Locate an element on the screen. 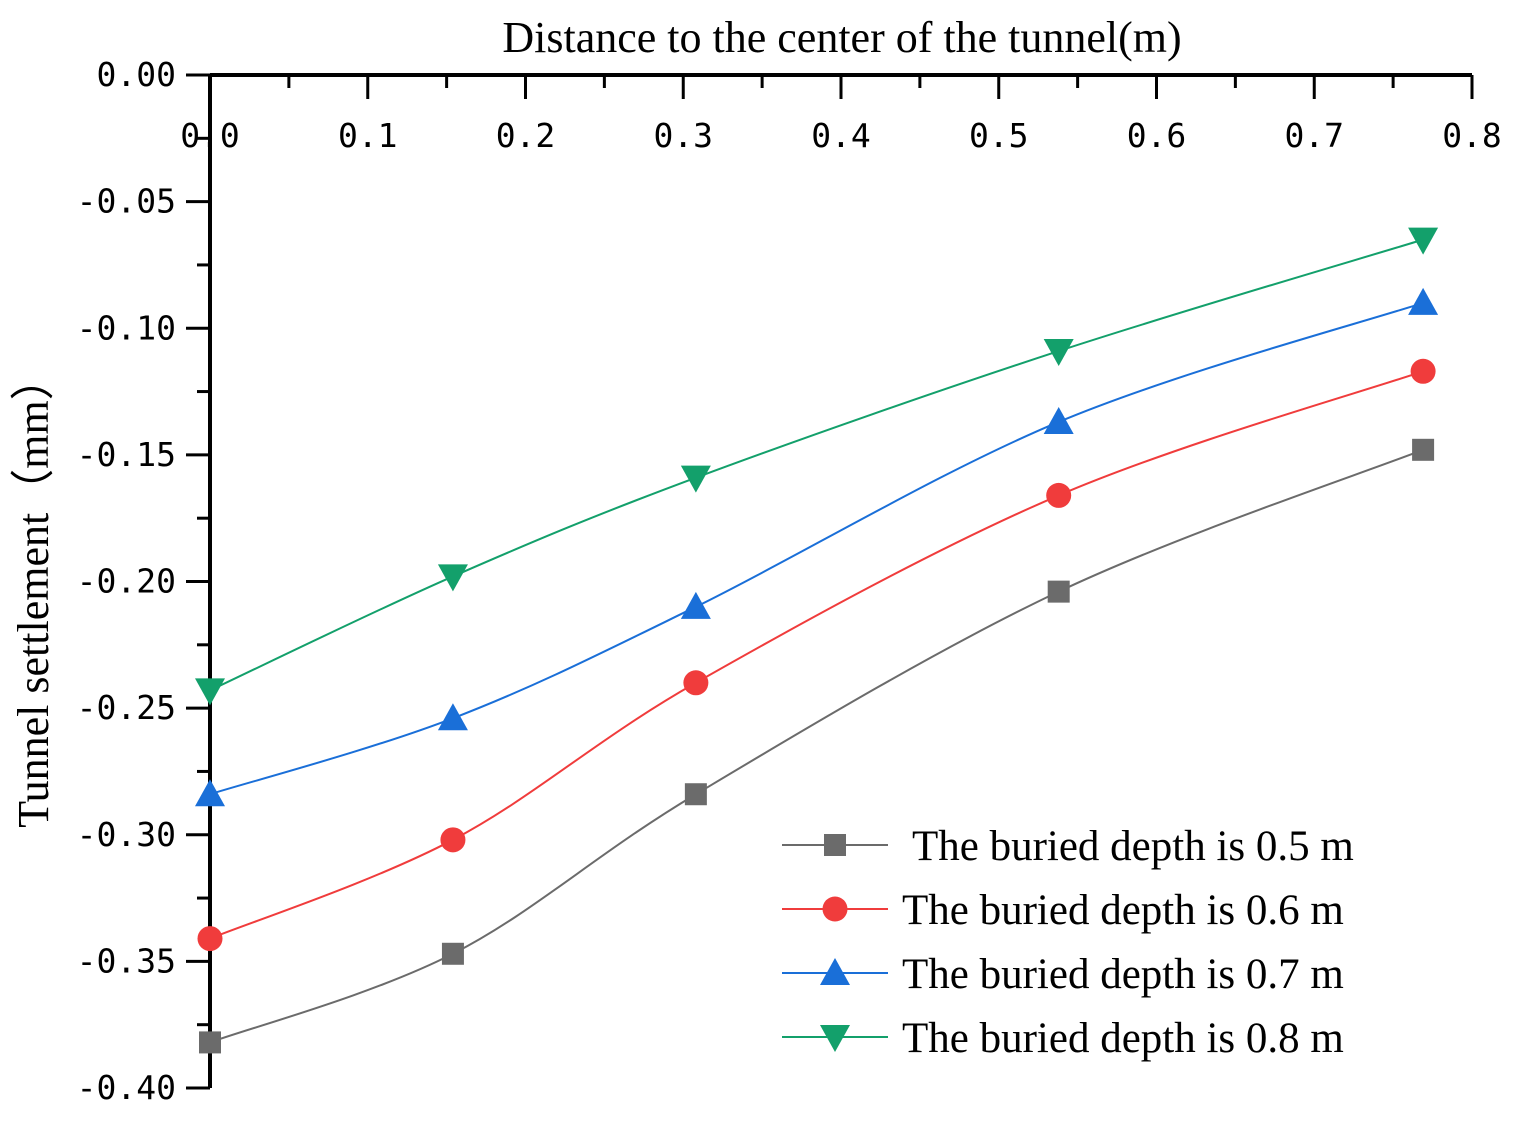 Image resolution: width=1514 pixels, height=1130 pixels. x-tick-label: 0.4 is located at coordinates (841, 135).